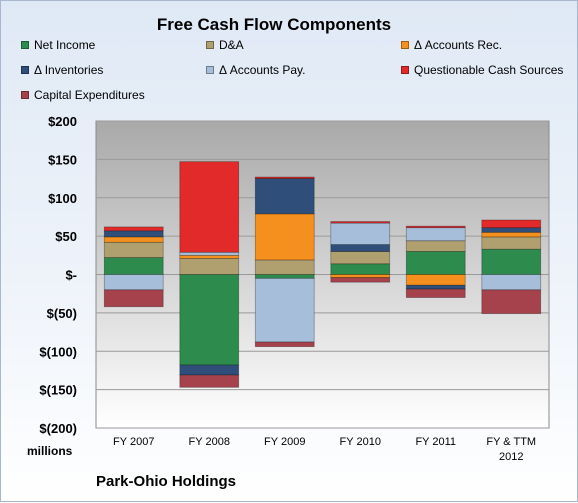  Describe the element at coordinates (166, 481) in the screenshot. I see `company-name: Park-Ohio Holdings` at that location.